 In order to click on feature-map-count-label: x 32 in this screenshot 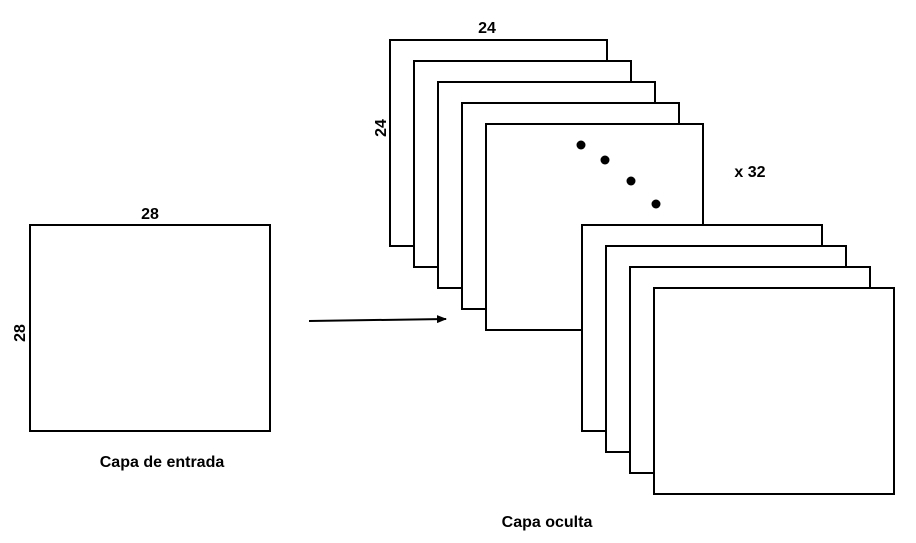, I will do `click(749, 172)`.